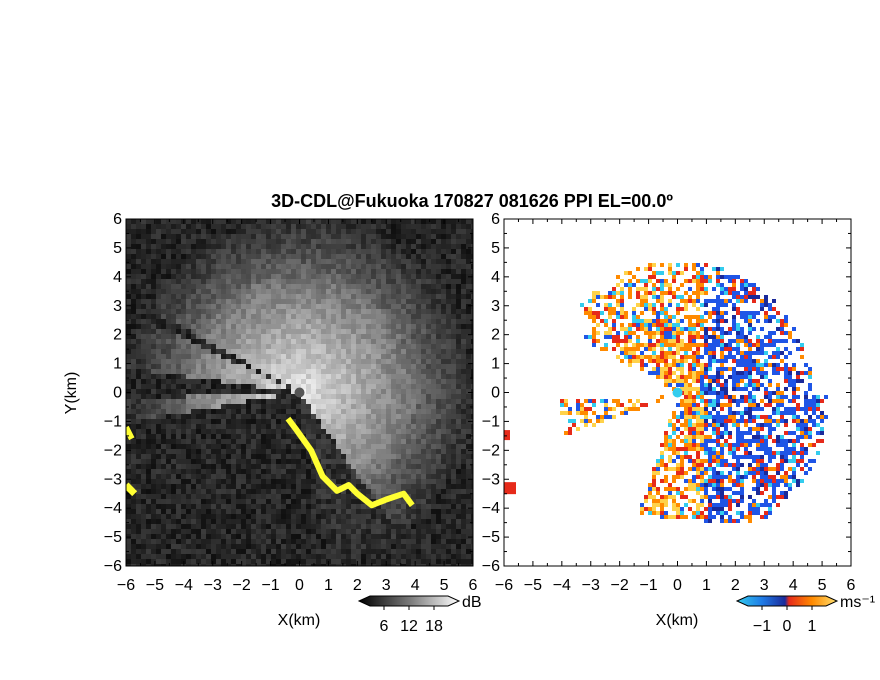  I want to click on velocity-x-tick-label: 6, so click(851, 585).